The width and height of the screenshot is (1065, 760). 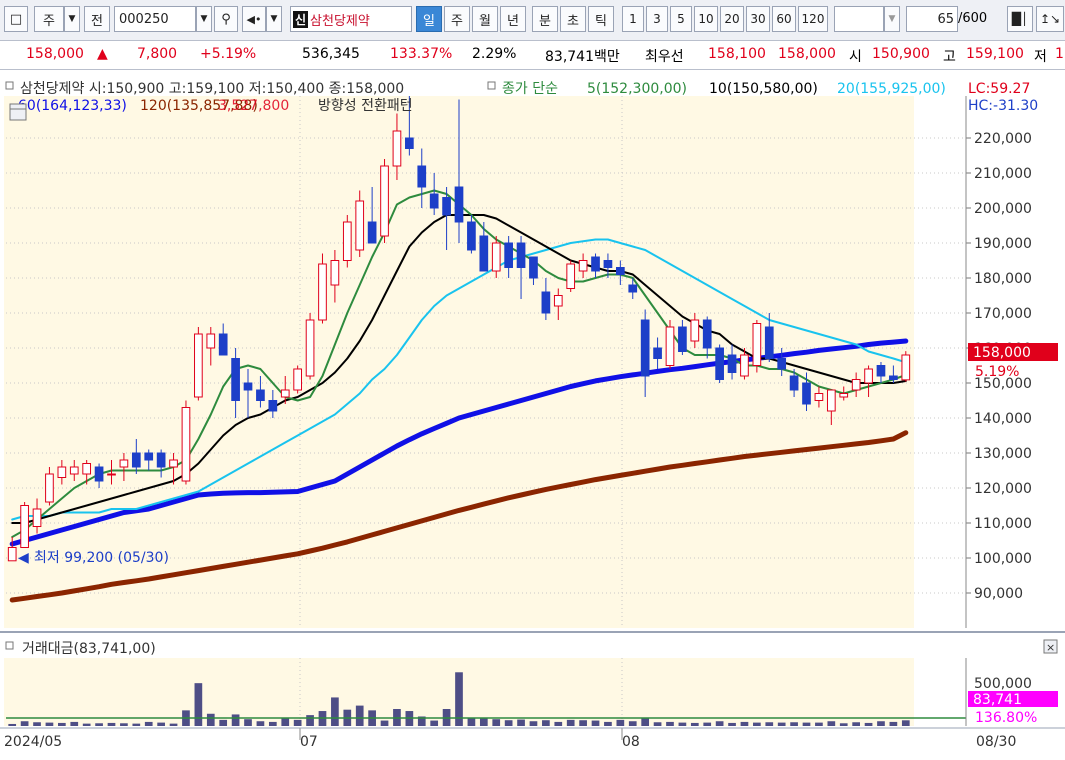 I want to click on tab-period-month: 월, so click(x=485, y=19).